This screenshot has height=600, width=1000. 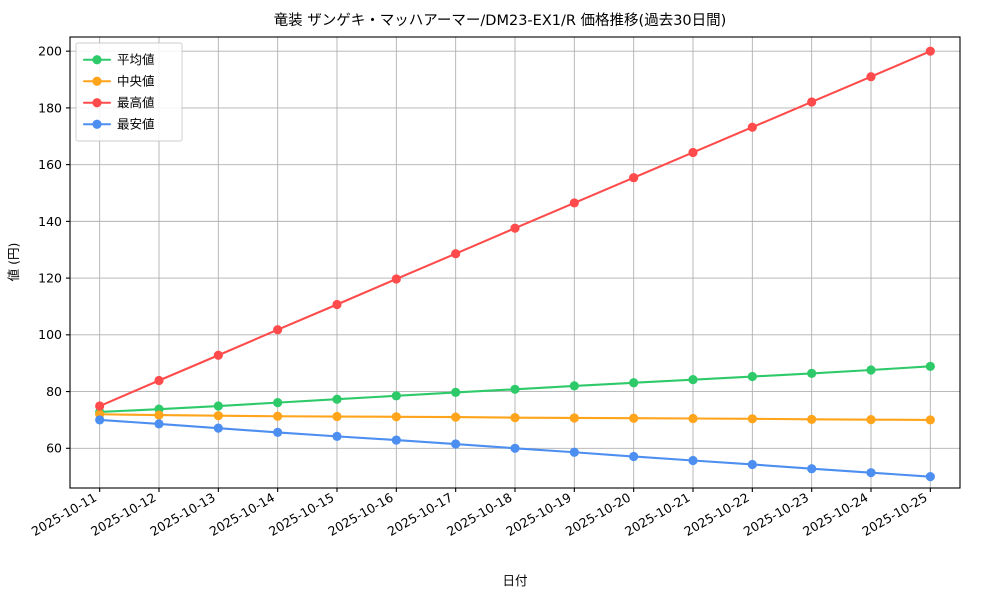 I want to click on legend-item-最高値: 最高値, so click(x=118, y=102).